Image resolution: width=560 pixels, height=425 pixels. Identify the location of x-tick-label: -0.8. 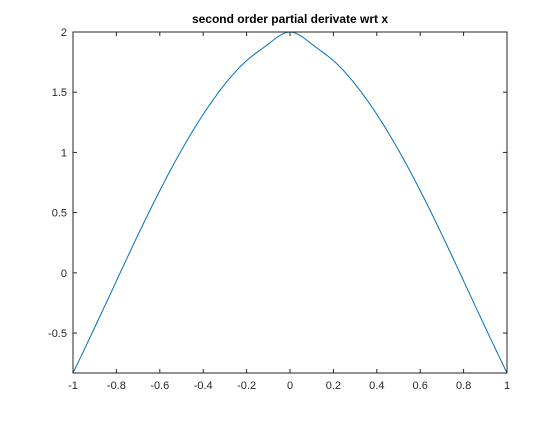
(116, 386).